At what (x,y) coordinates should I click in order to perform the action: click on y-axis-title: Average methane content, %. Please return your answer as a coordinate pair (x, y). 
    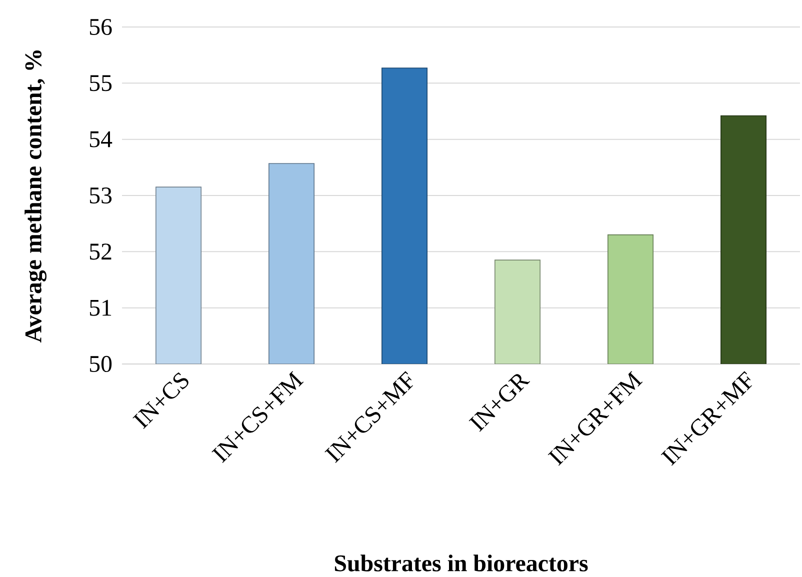
    Looking at the image, I should click on (35, 196).